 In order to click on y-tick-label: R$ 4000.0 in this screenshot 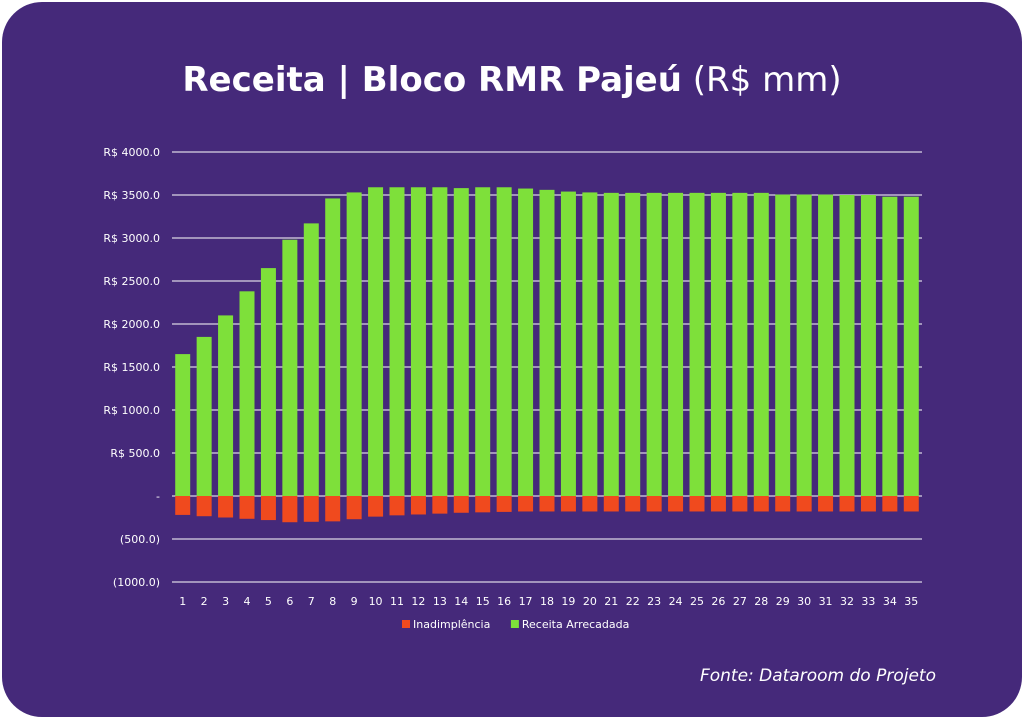, I will do `click(131, 152)`.